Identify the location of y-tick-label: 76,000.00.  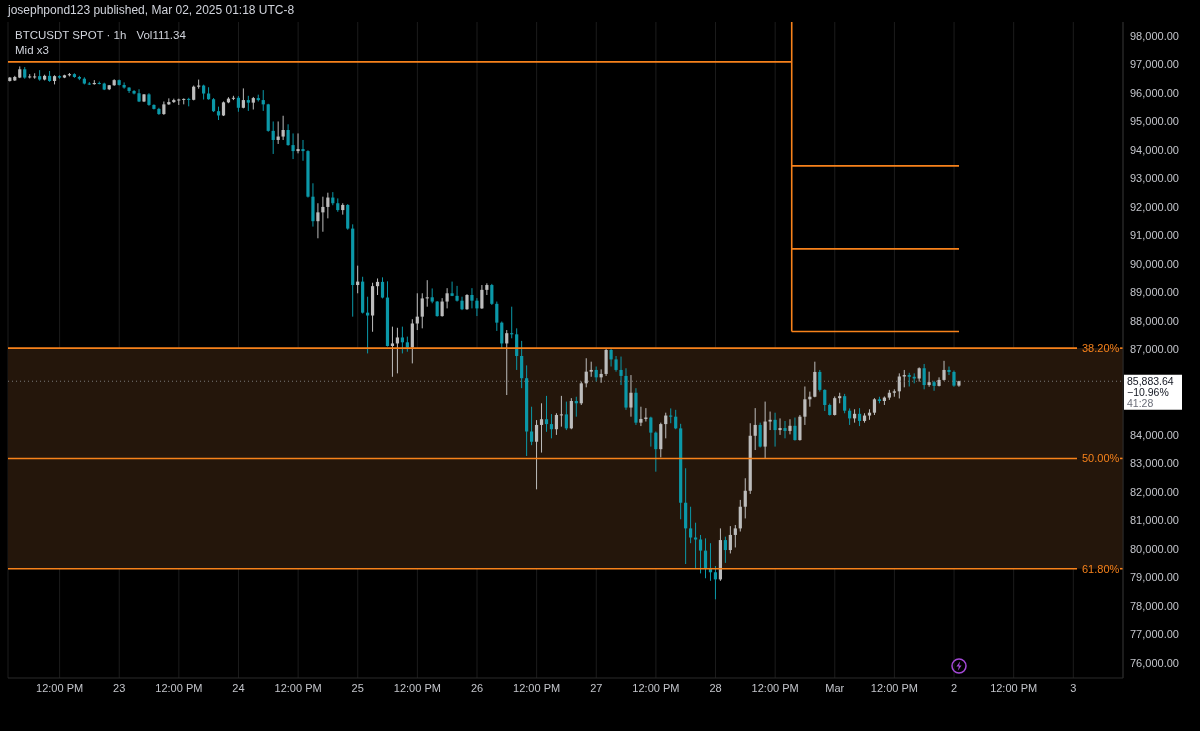
(1154, 662).